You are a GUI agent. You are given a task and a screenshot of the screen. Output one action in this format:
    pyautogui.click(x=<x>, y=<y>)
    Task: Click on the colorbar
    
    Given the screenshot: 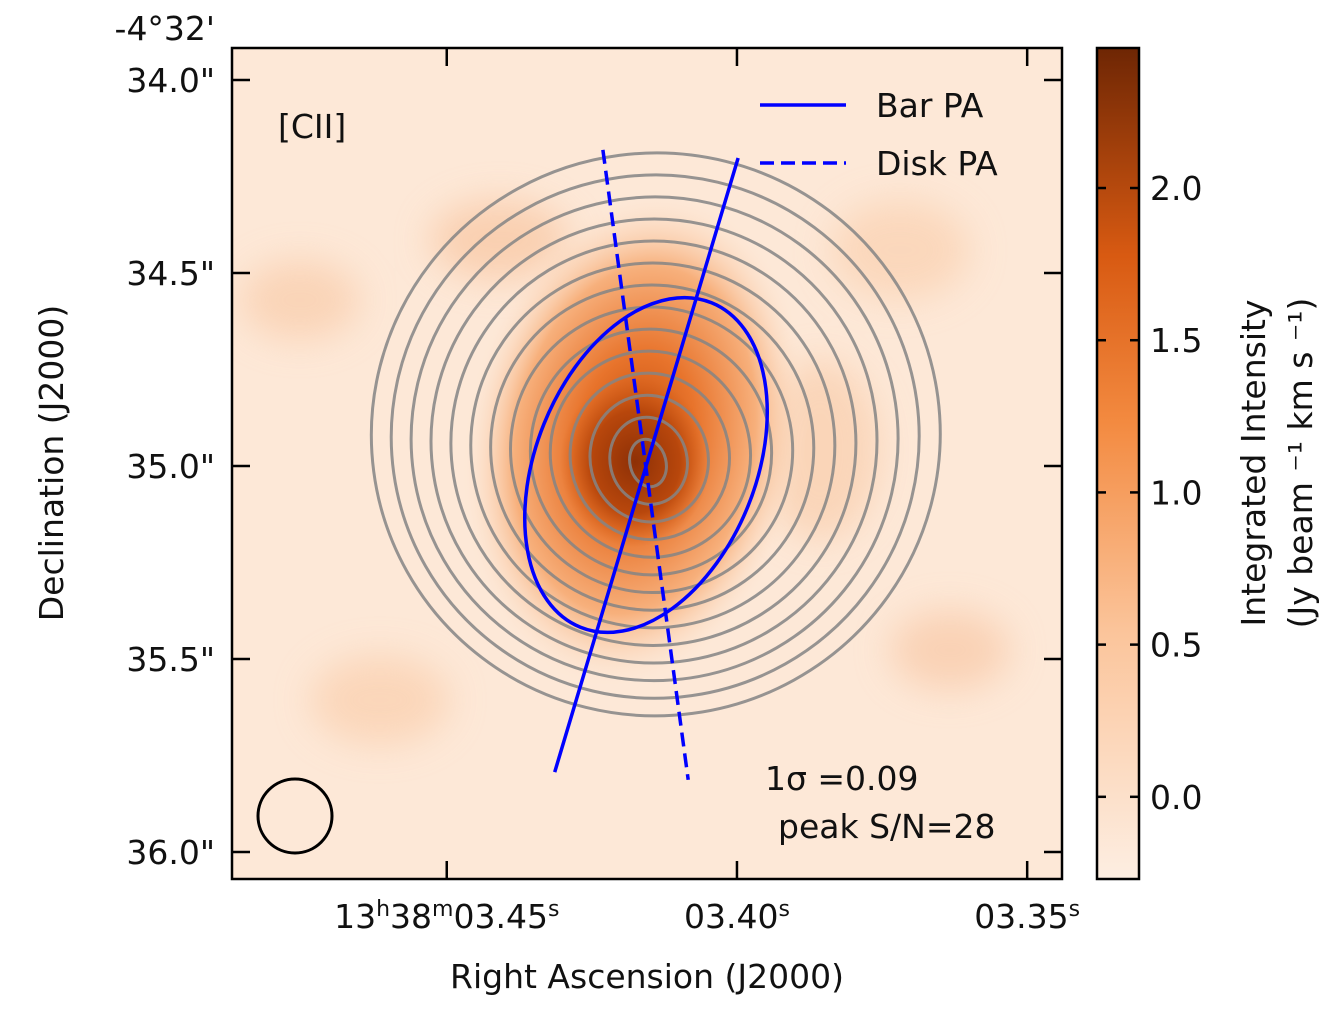 What is the action you would take?
    pyautogui.click(x=1118, y=463)
    